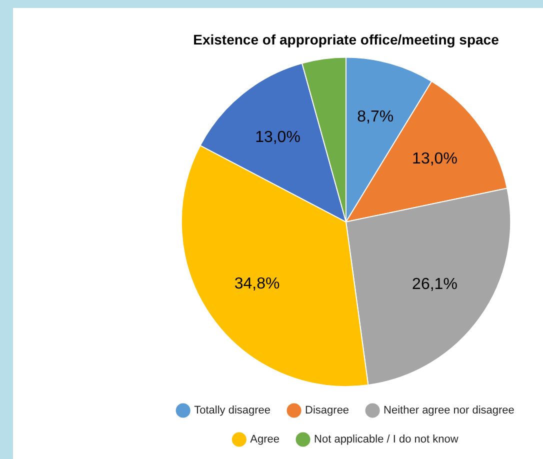  What do you see at coordinates (232, 410) in the screenshot?
I see `legend-label: Totally disagree` at bounding box center [232, 410].